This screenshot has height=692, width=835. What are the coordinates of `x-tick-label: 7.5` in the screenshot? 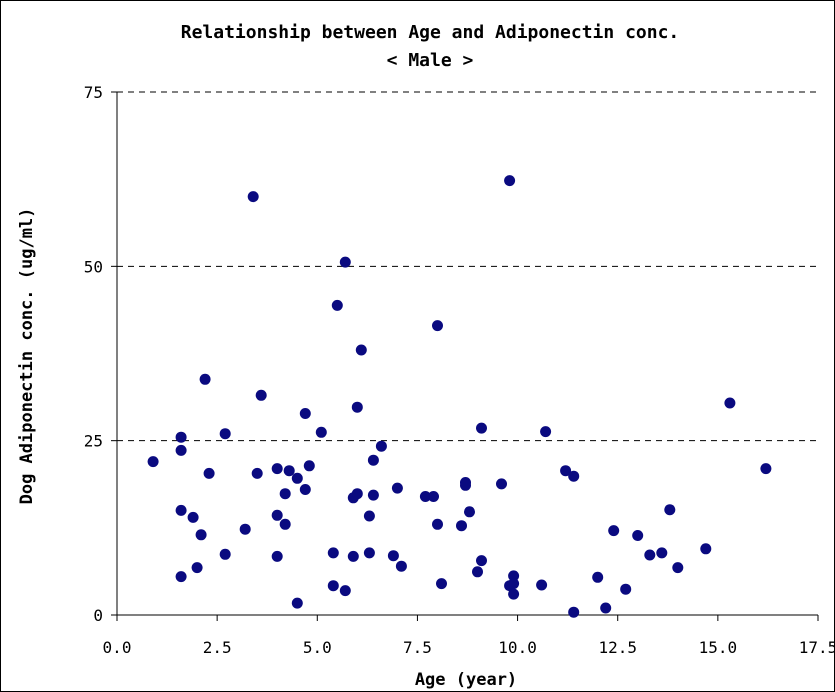 It's located at (417, 647).